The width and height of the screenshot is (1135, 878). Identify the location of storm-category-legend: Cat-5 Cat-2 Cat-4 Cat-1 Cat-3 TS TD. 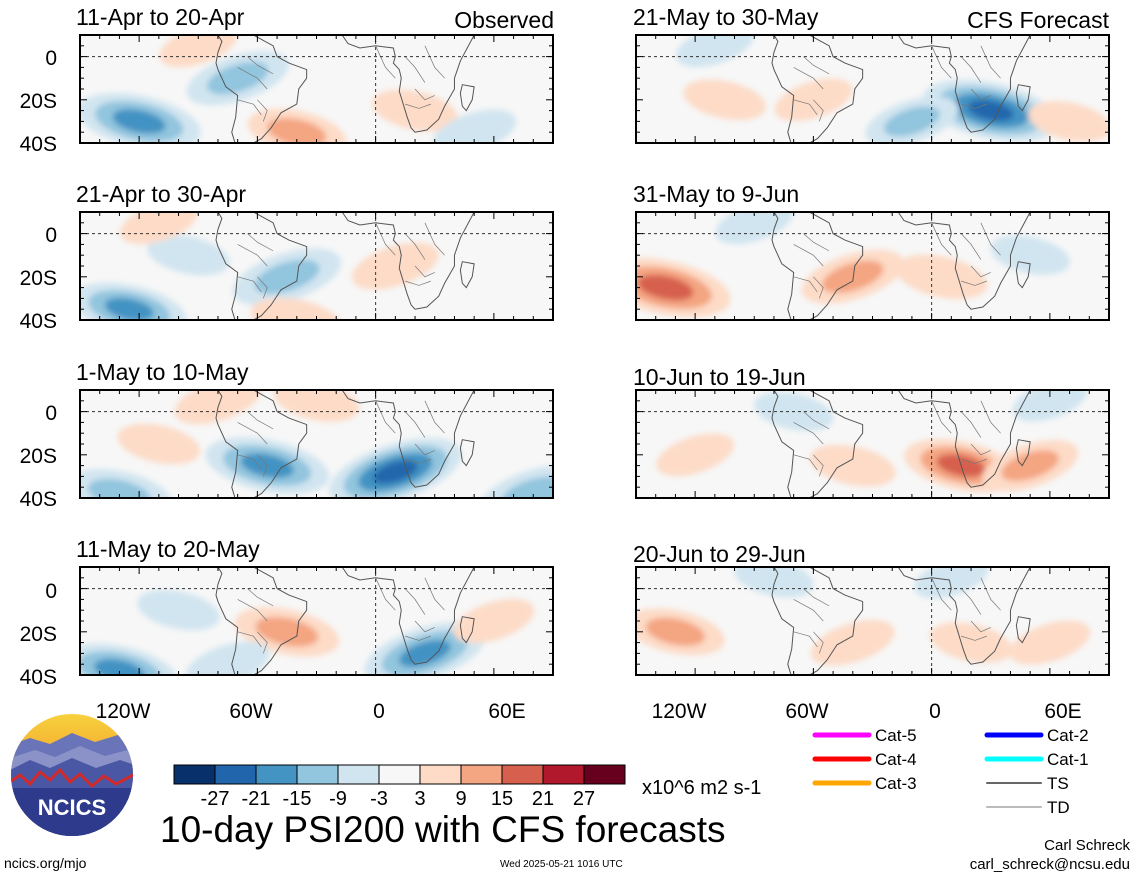
(950, 771).